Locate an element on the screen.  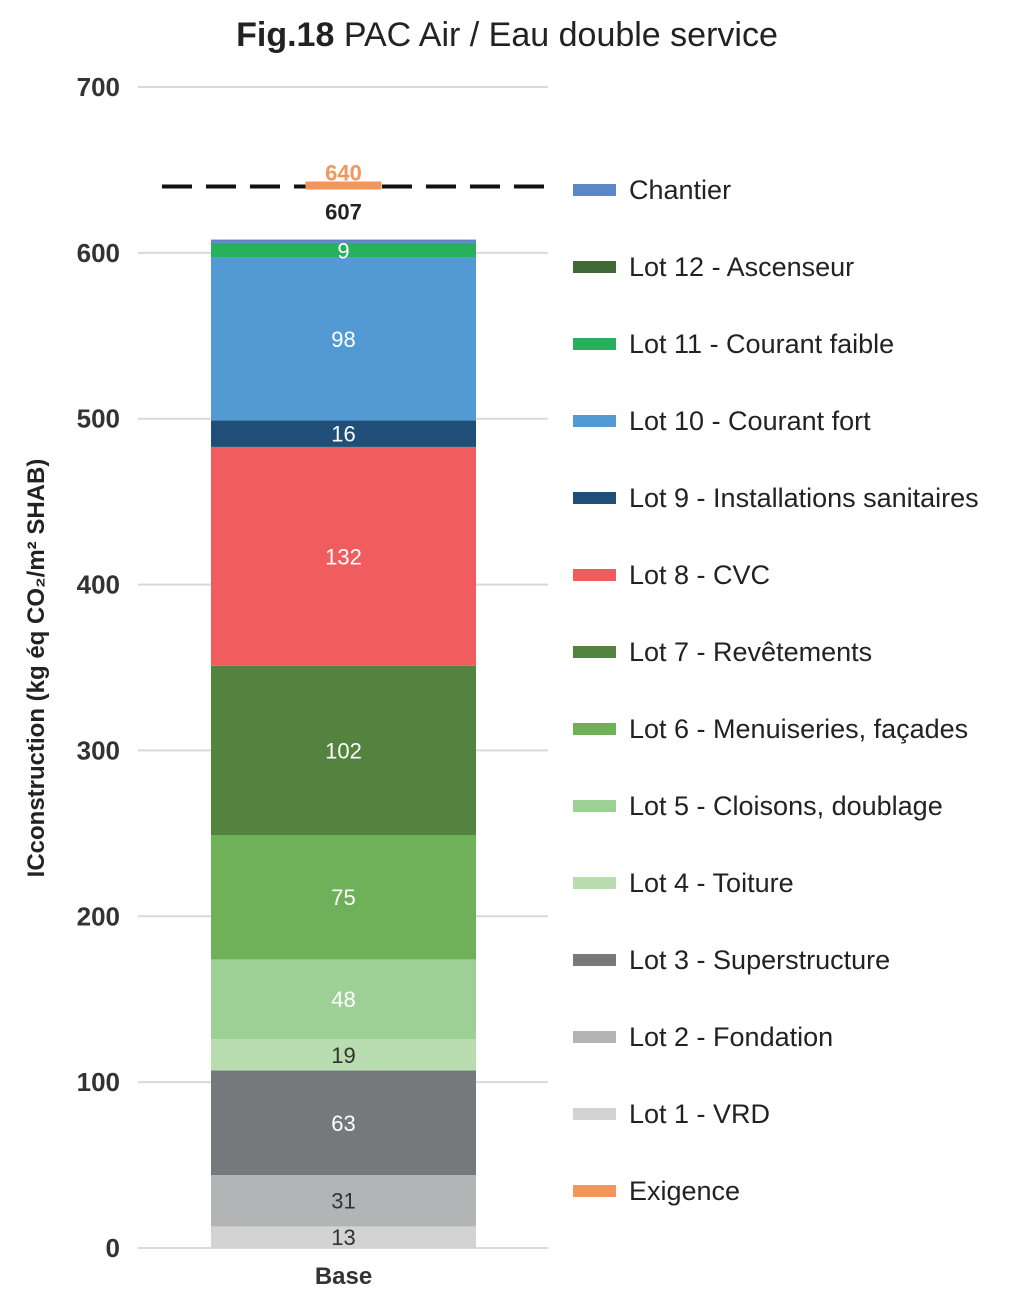
data-label: 13 is located at coordinates (343, 1237).